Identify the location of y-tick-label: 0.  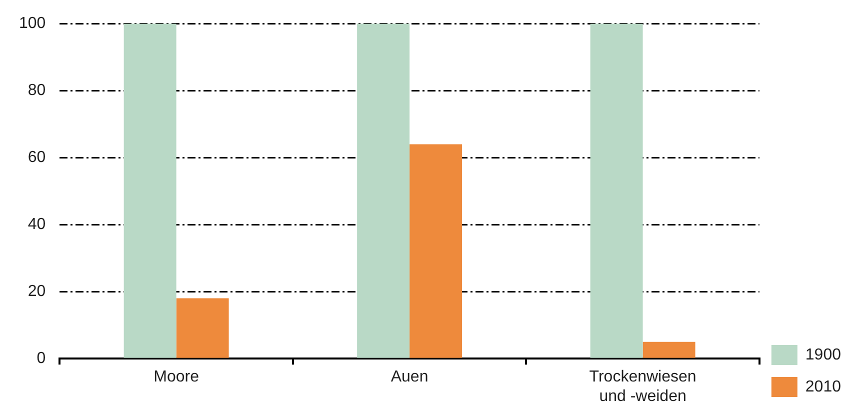
(41, 359).